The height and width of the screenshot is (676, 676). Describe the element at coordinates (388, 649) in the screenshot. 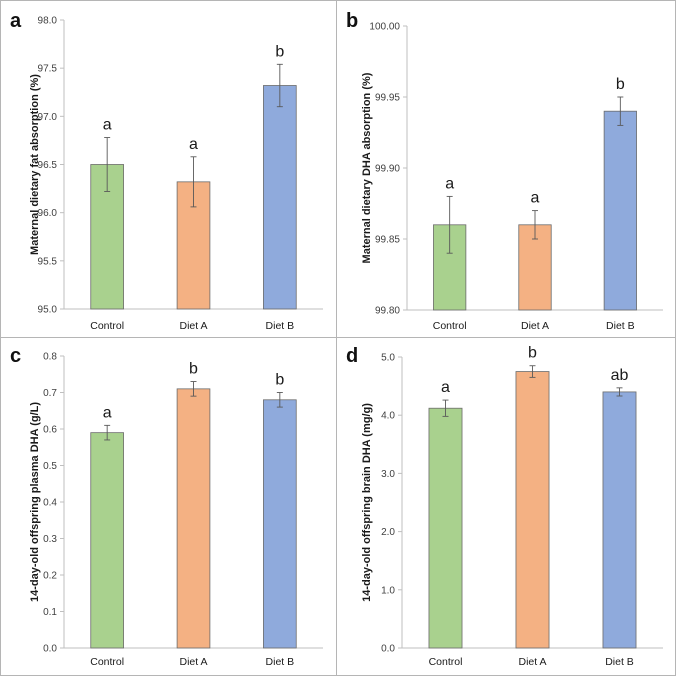

I see `y-tick-label-d: 0.0` at that location.